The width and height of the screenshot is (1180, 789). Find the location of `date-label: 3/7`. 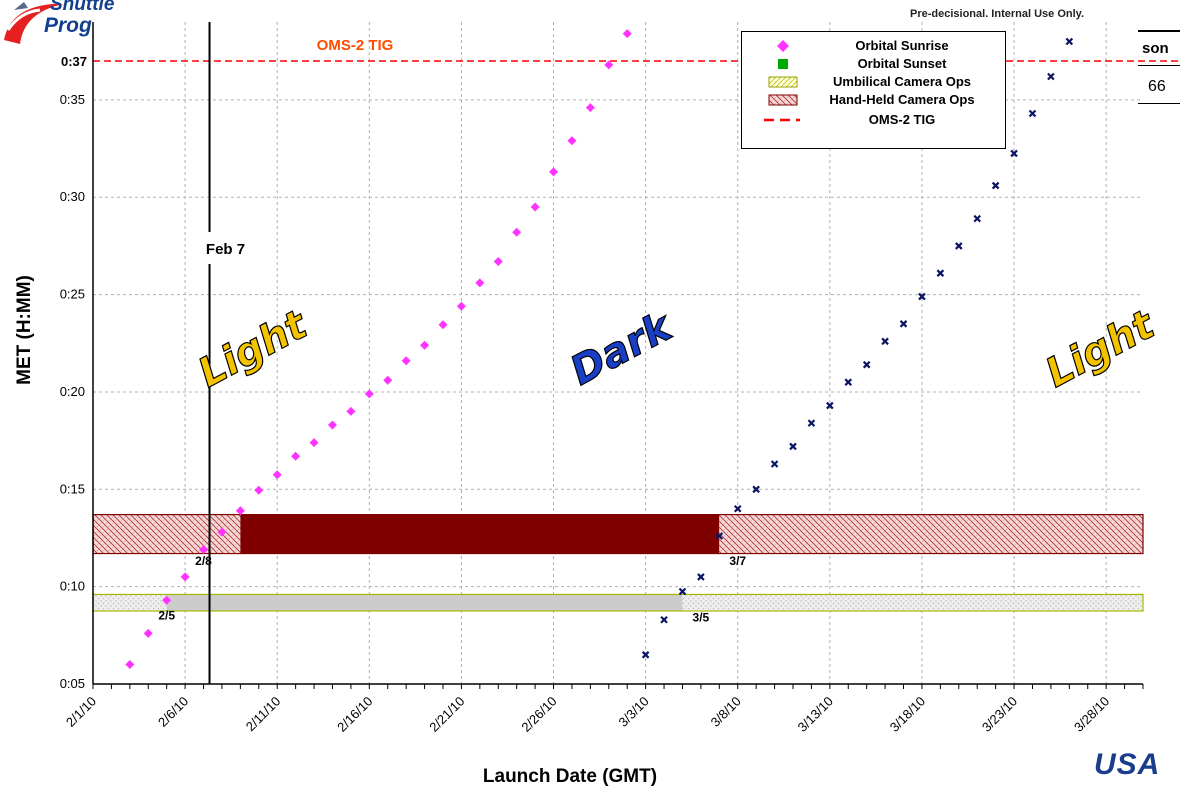

date-label: 3/7 is located at coordinates (737, 561).